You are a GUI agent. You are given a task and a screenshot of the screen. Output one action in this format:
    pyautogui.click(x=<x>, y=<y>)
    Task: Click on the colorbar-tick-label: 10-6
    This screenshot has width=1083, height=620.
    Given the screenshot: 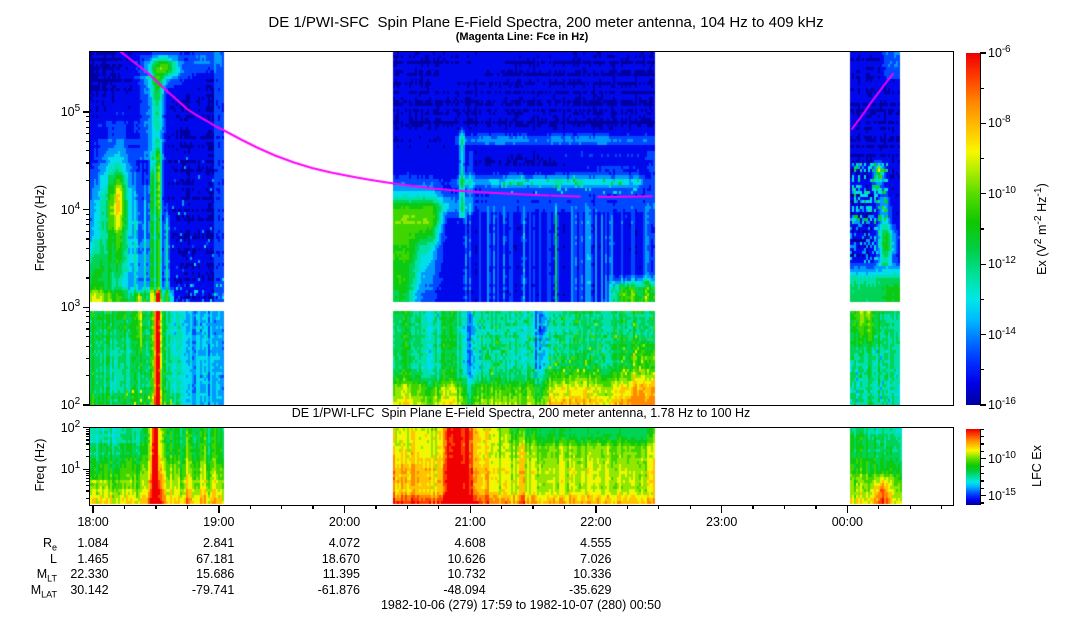 What is the action you would take?
    pyautogui.click(x=999, y=52)
    